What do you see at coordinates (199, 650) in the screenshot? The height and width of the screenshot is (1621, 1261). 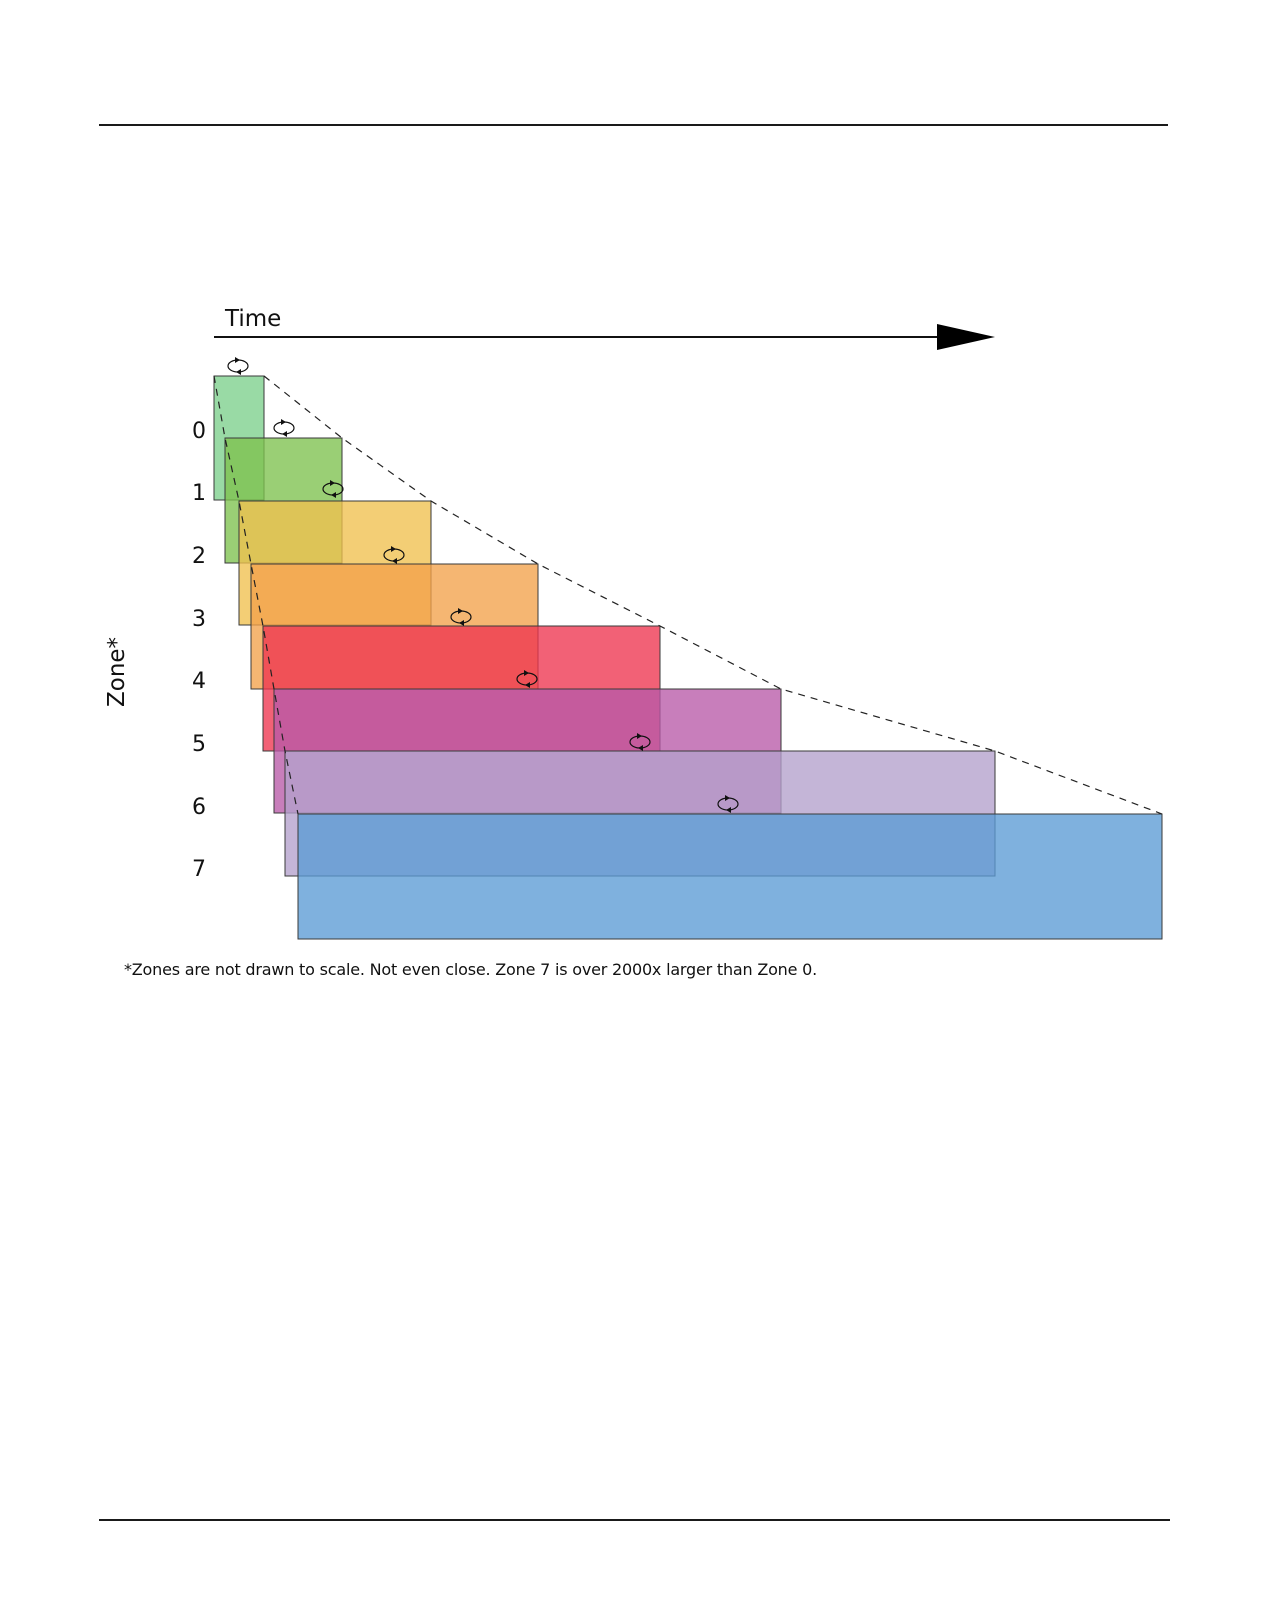 I see `zone-labels: 0 1 2 3 4 5 6 7` at bounding box center [199, 650].